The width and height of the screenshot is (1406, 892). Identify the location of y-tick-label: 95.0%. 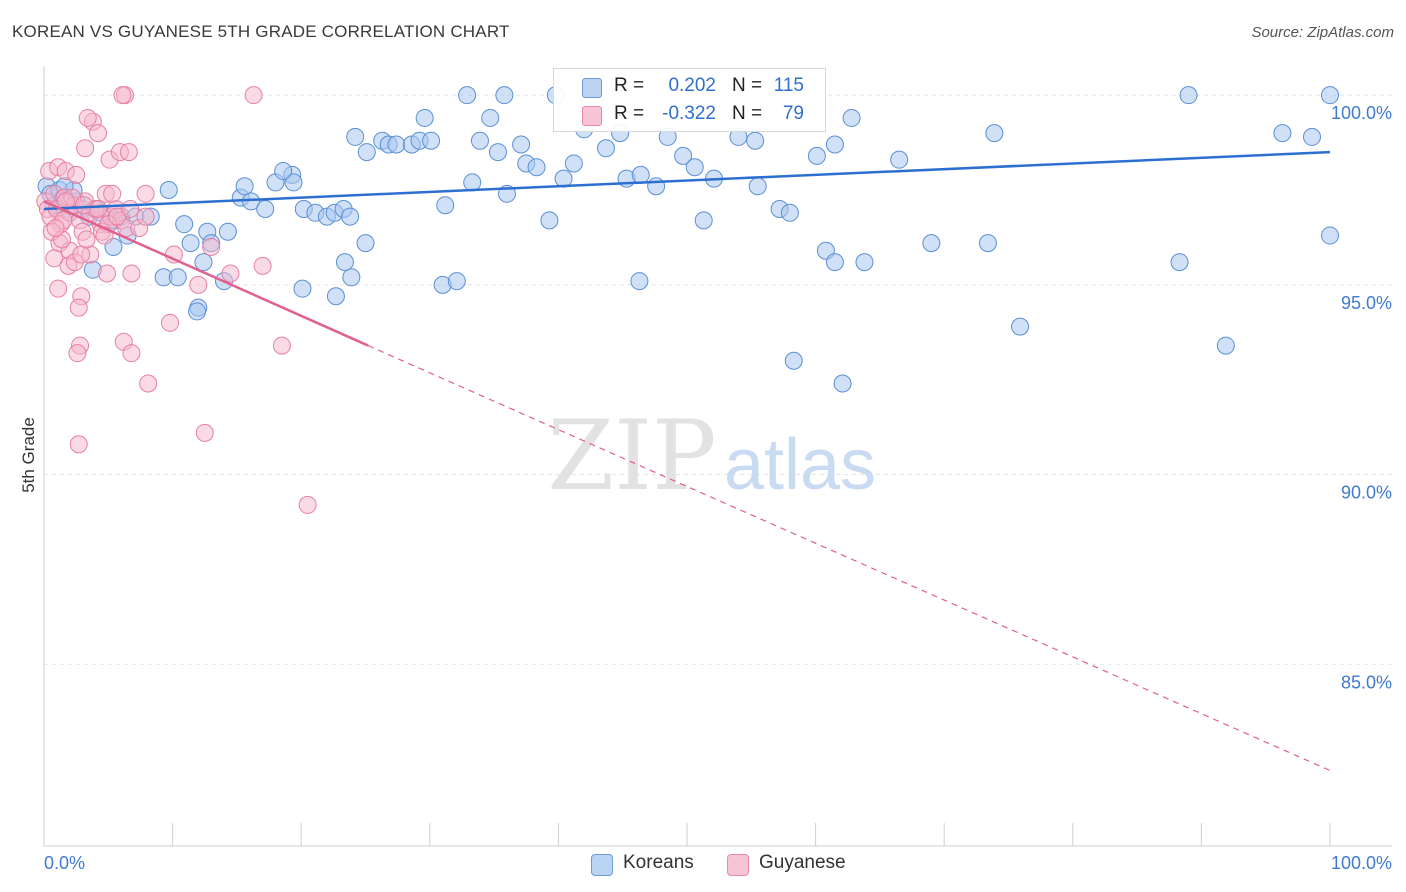
(1366, 303).